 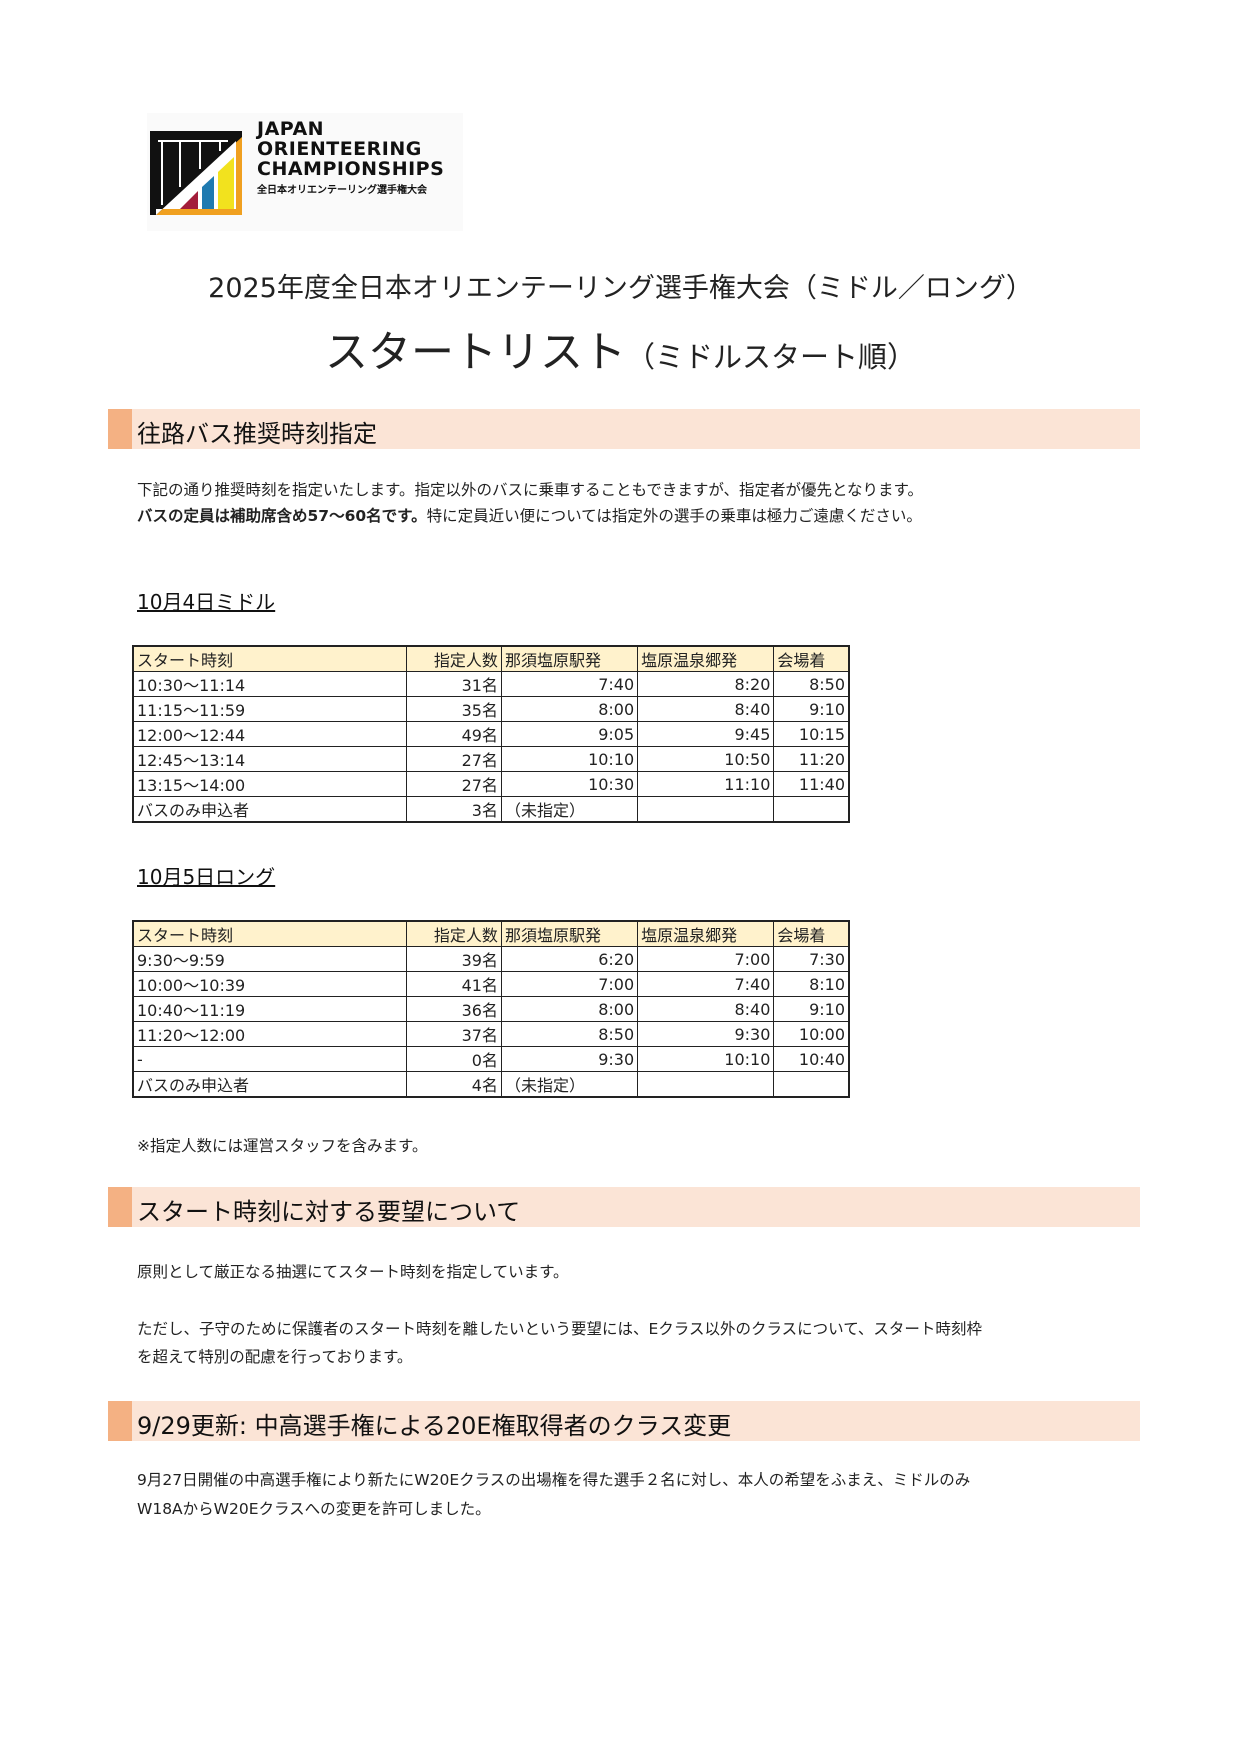 I want to click on table-cell: 35名, so click(x=454, y=709).